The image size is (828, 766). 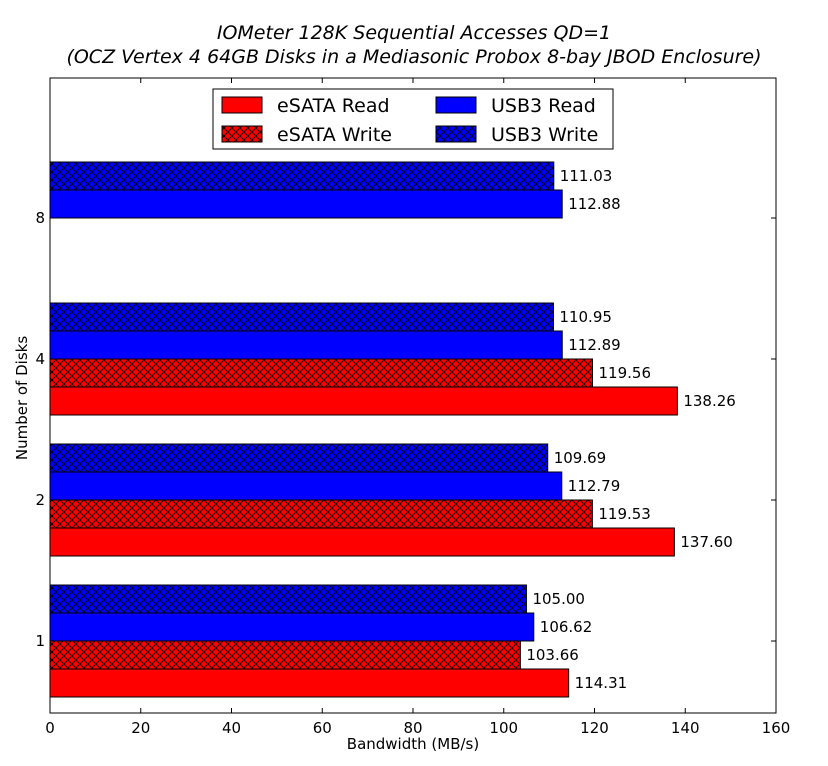 What do you see at coordinates (456, 105) in the screenshot?
I see `legend-swatch-usb3-read` at bounding box center [456, 105].